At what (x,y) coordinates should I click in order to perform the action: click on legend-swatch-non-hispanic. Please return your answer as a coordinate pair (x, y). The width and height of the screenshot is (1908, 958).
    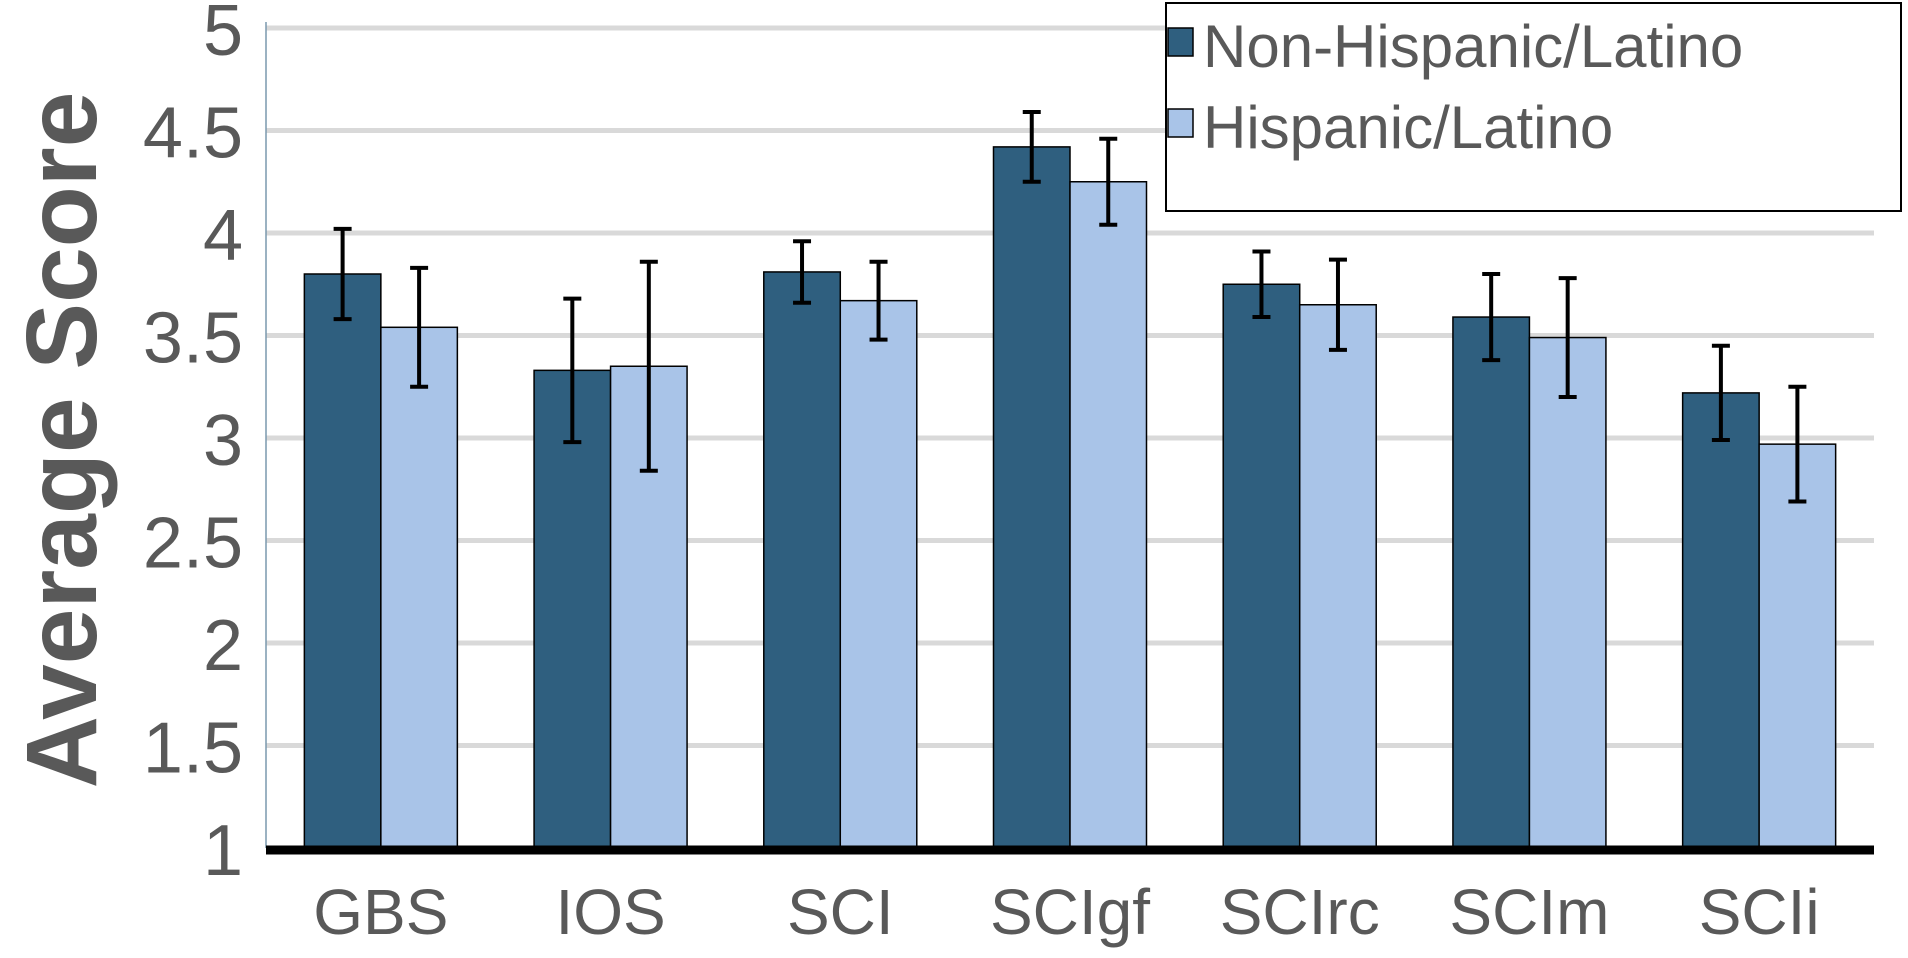
    Looking at the image, I should click on (1180, 42).